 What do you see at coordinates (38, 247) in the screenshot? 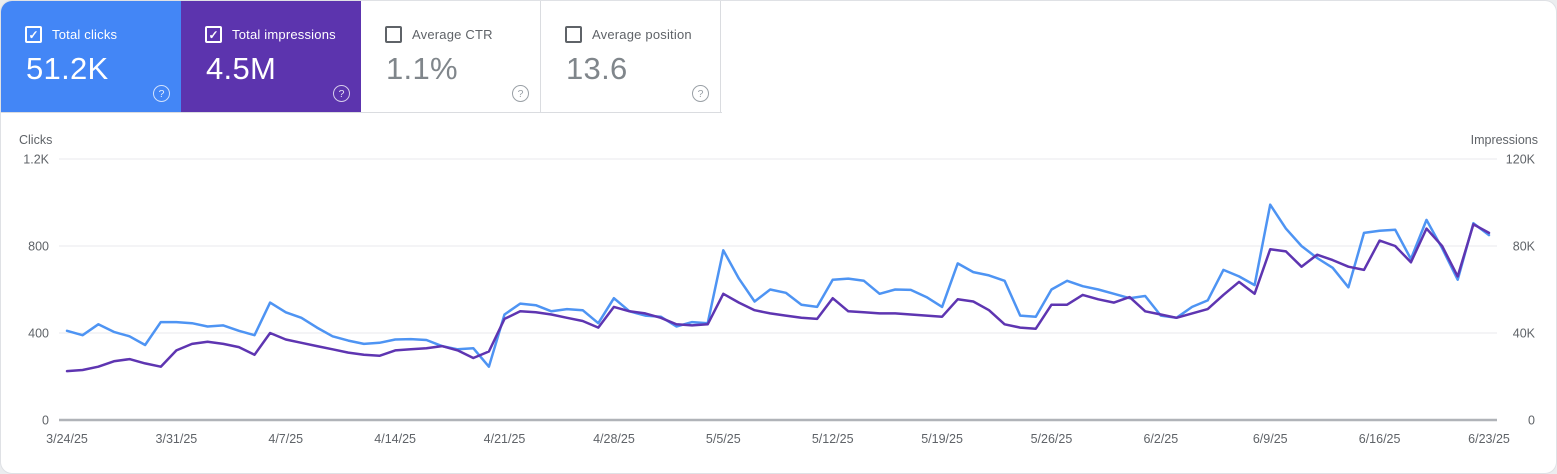
I see `left-axis-tick-label: 800` at bounding box center [38, 247].